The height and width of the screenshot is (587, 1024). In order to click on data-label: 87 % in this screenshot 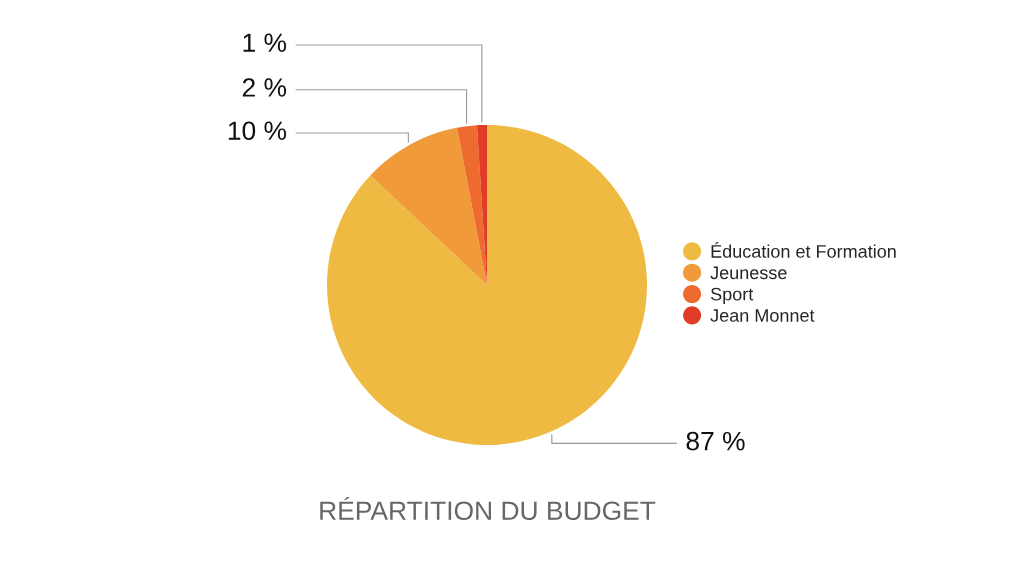, I will do `click(715, 441)`.